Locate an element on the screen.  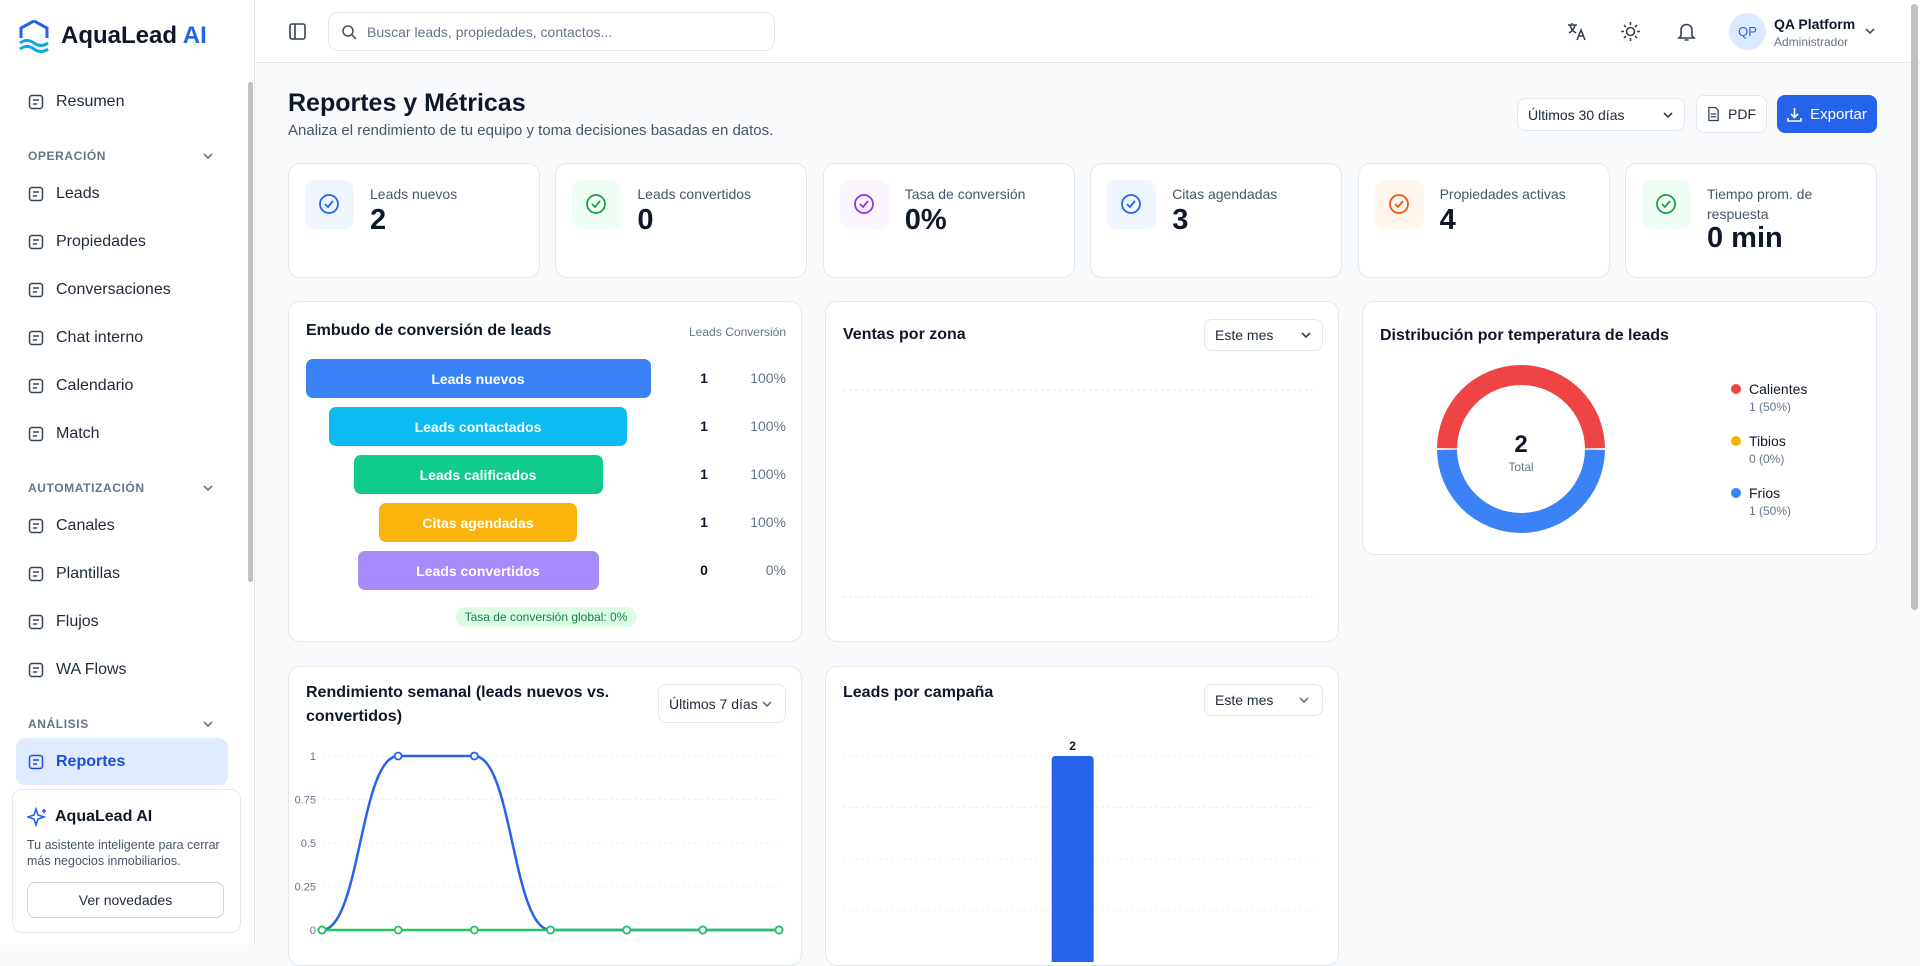
filter-select: Últimos 7 días is located at coordinates (722, 703).